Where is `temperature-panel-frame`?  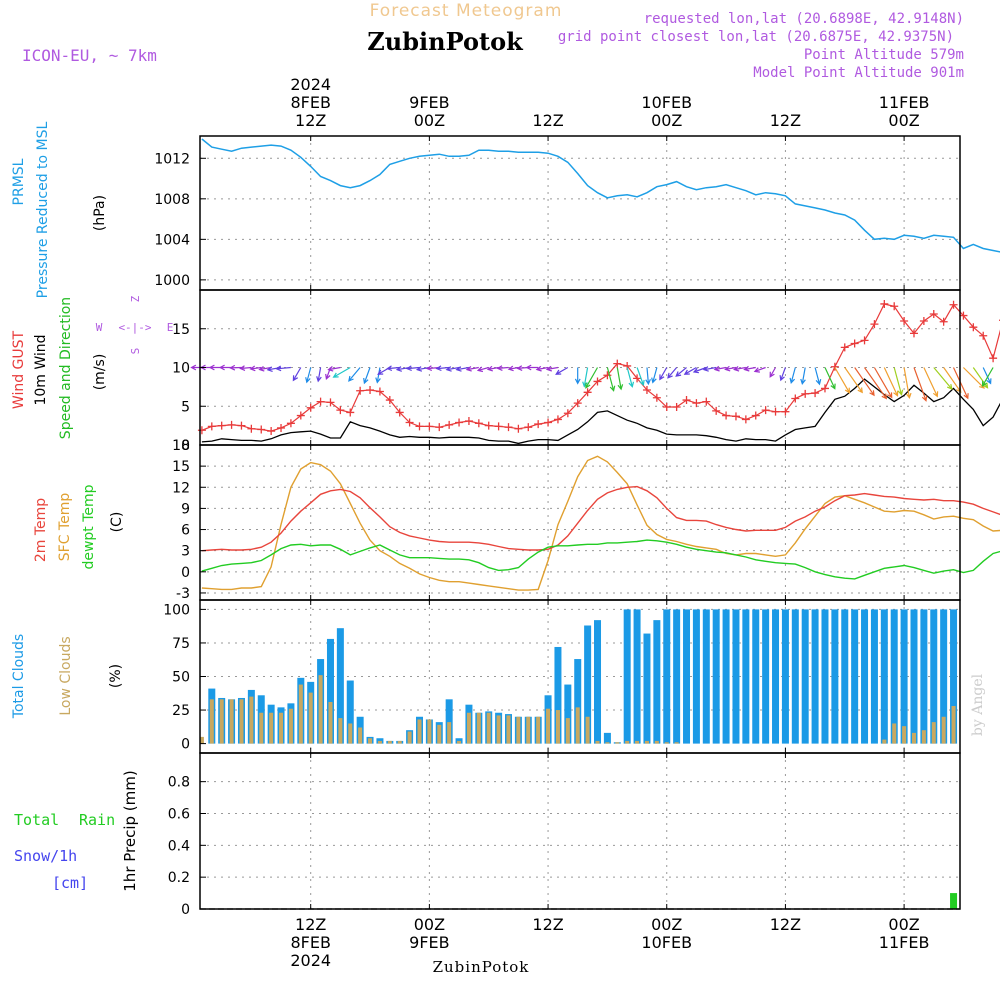
temperature-panel-frame is located at coordinates (580, 522).